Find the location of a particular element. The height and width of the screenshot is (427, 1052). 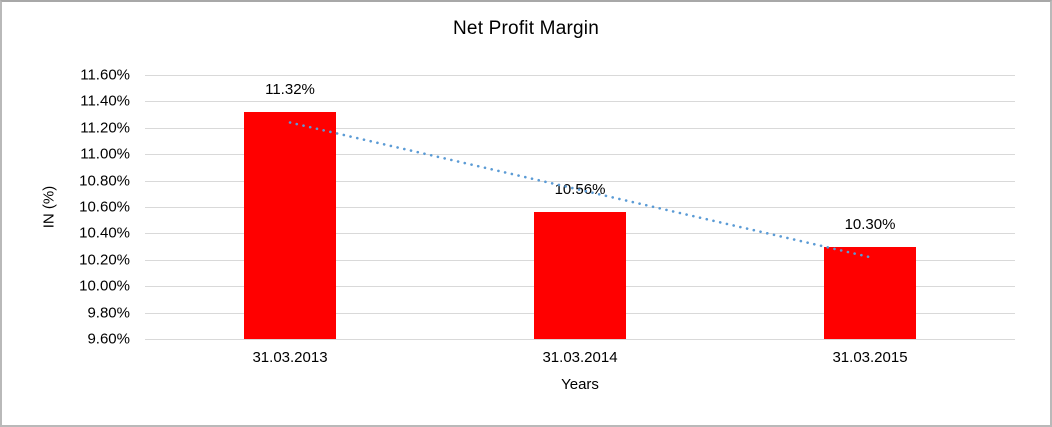

y-tick-label: 11.20% is located at coordinates (105, 128).